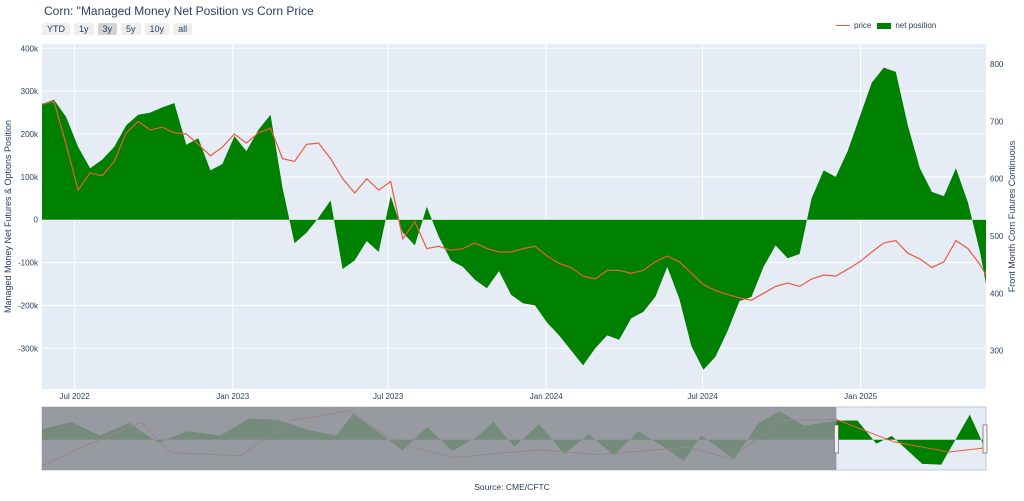 The height and width of the screenshot is (501, 1024). What do you see at coordinates (985, 439) in the screenshot?
I see `range-slider-handle-right` at bounding box center [985, 439].